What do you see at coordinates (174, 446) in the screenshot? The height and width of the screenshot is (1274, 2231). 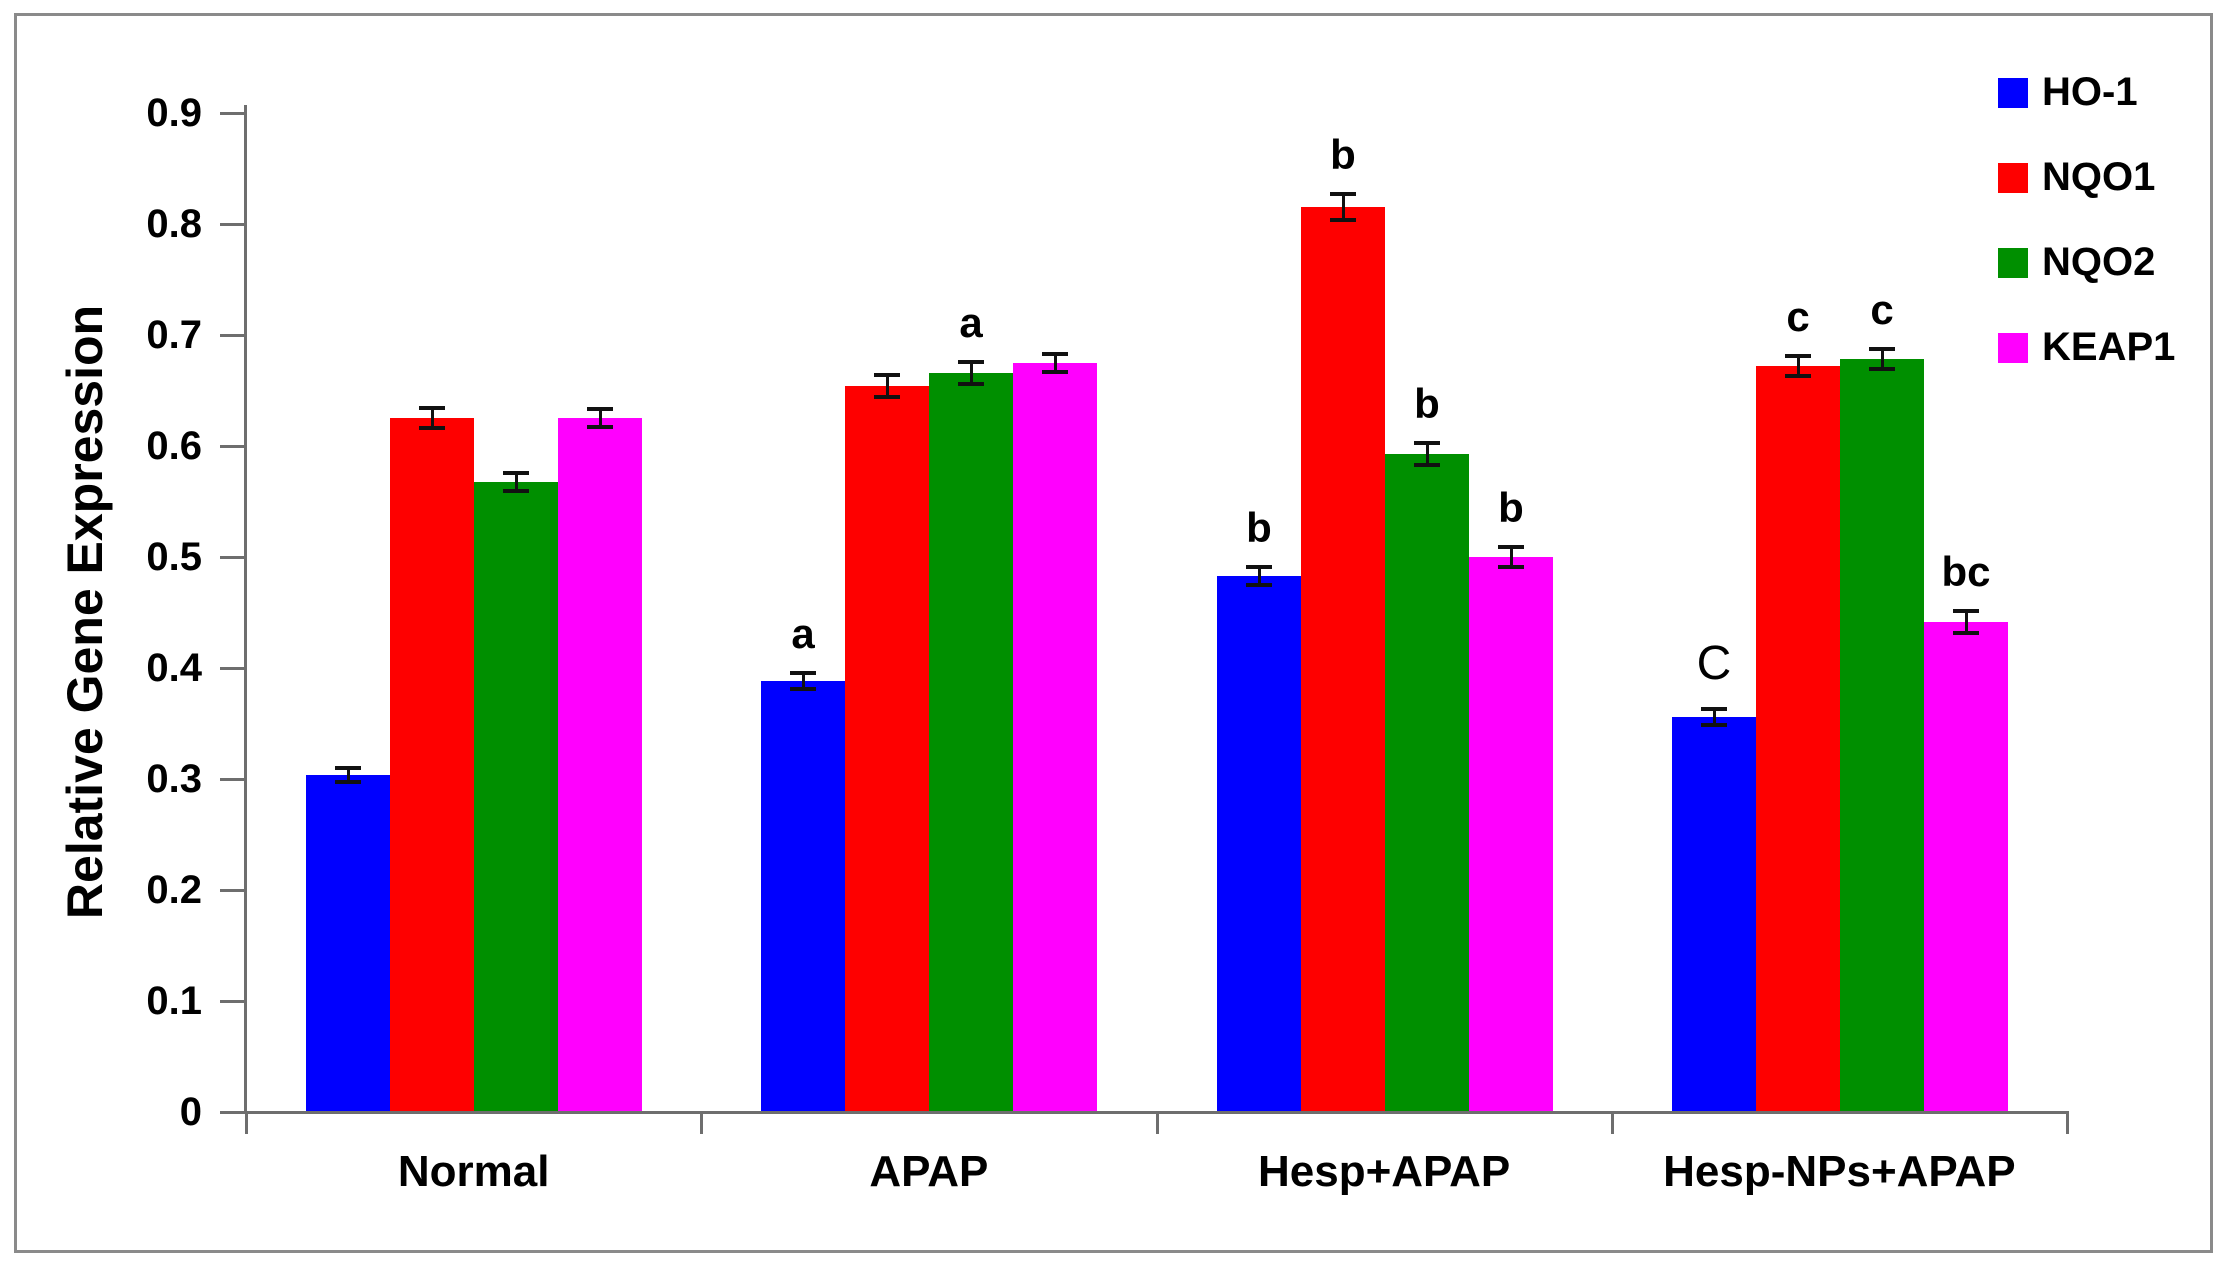 I see `y-tick-label: 0.6` at bounding box center [174, 446].